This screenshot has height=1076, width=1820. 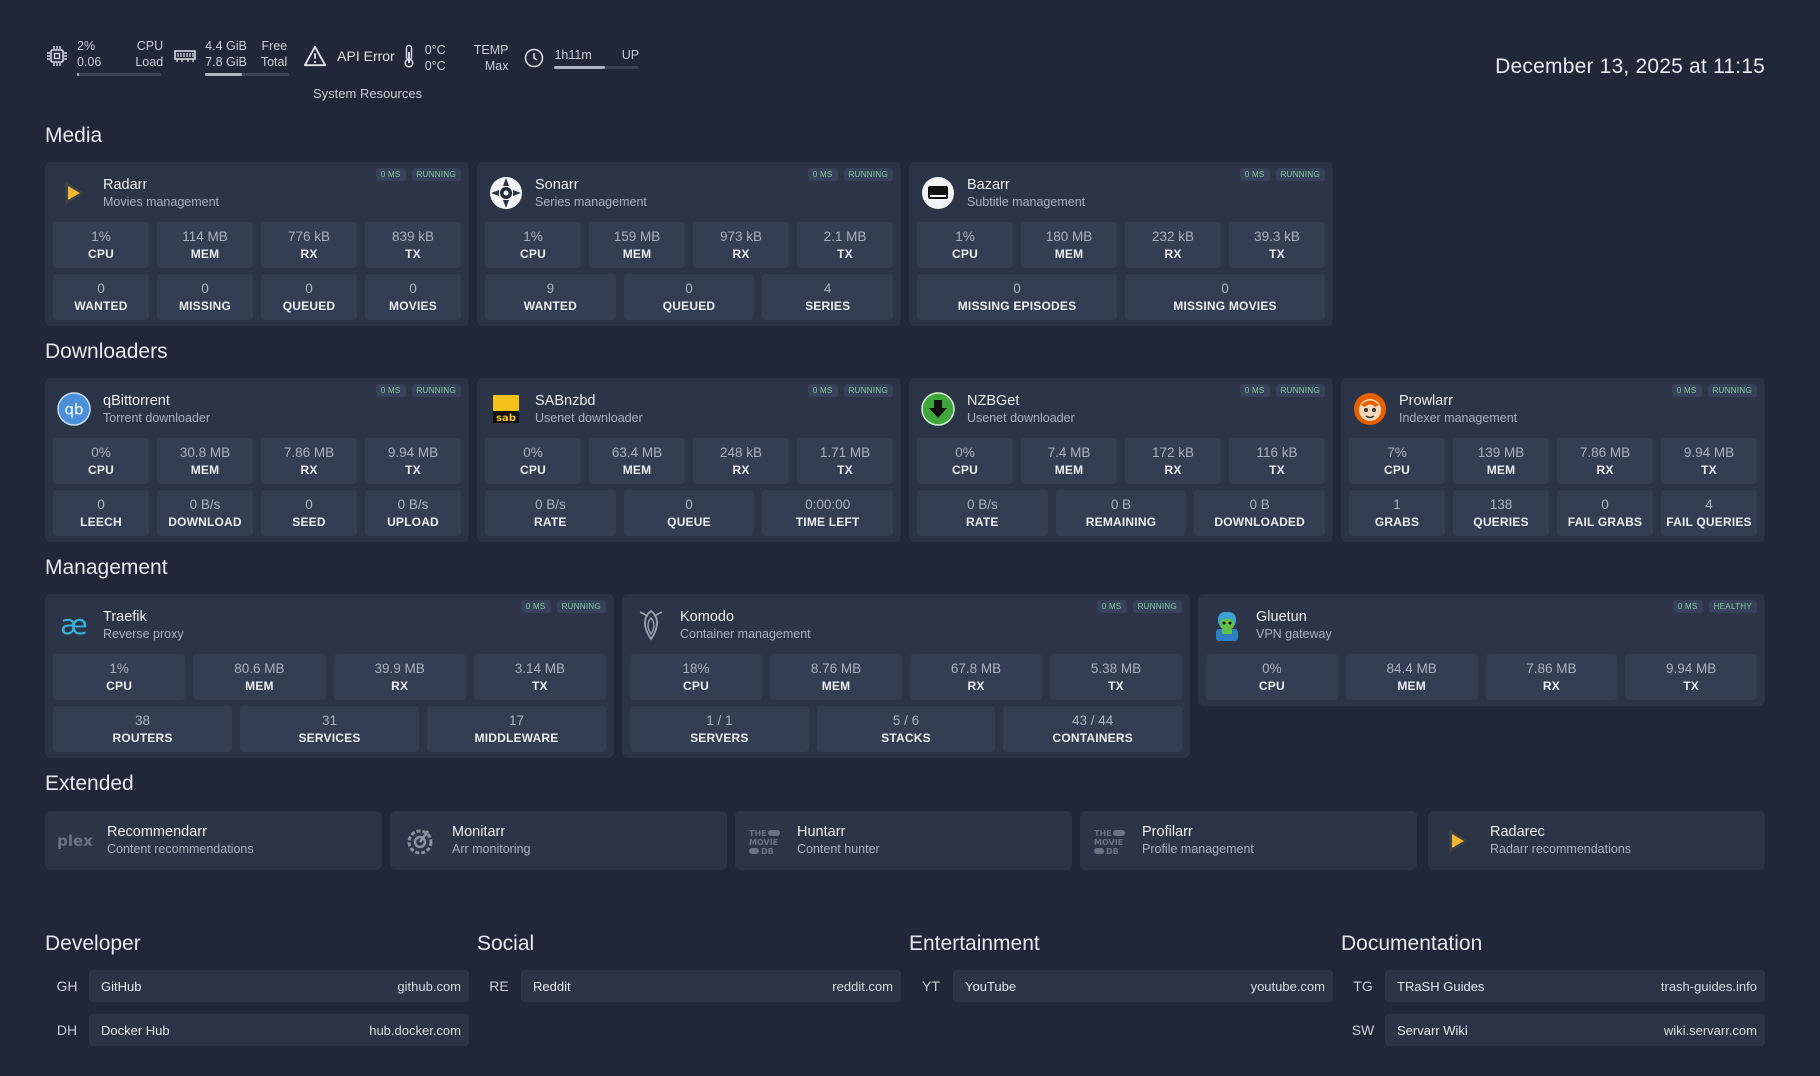 What do you see at coordinates (274, 46) in the screenshot?
I see `free-label: Free` at bounding box center [274, 46].